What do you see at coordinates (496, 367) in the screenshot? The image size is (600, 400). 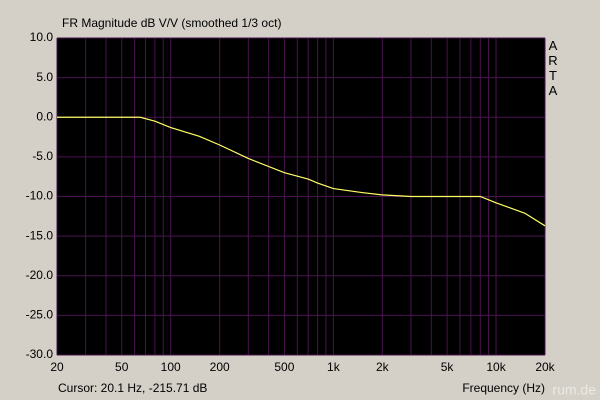 I see `x-tick-label: 10k` at bounding box center [496, 367].